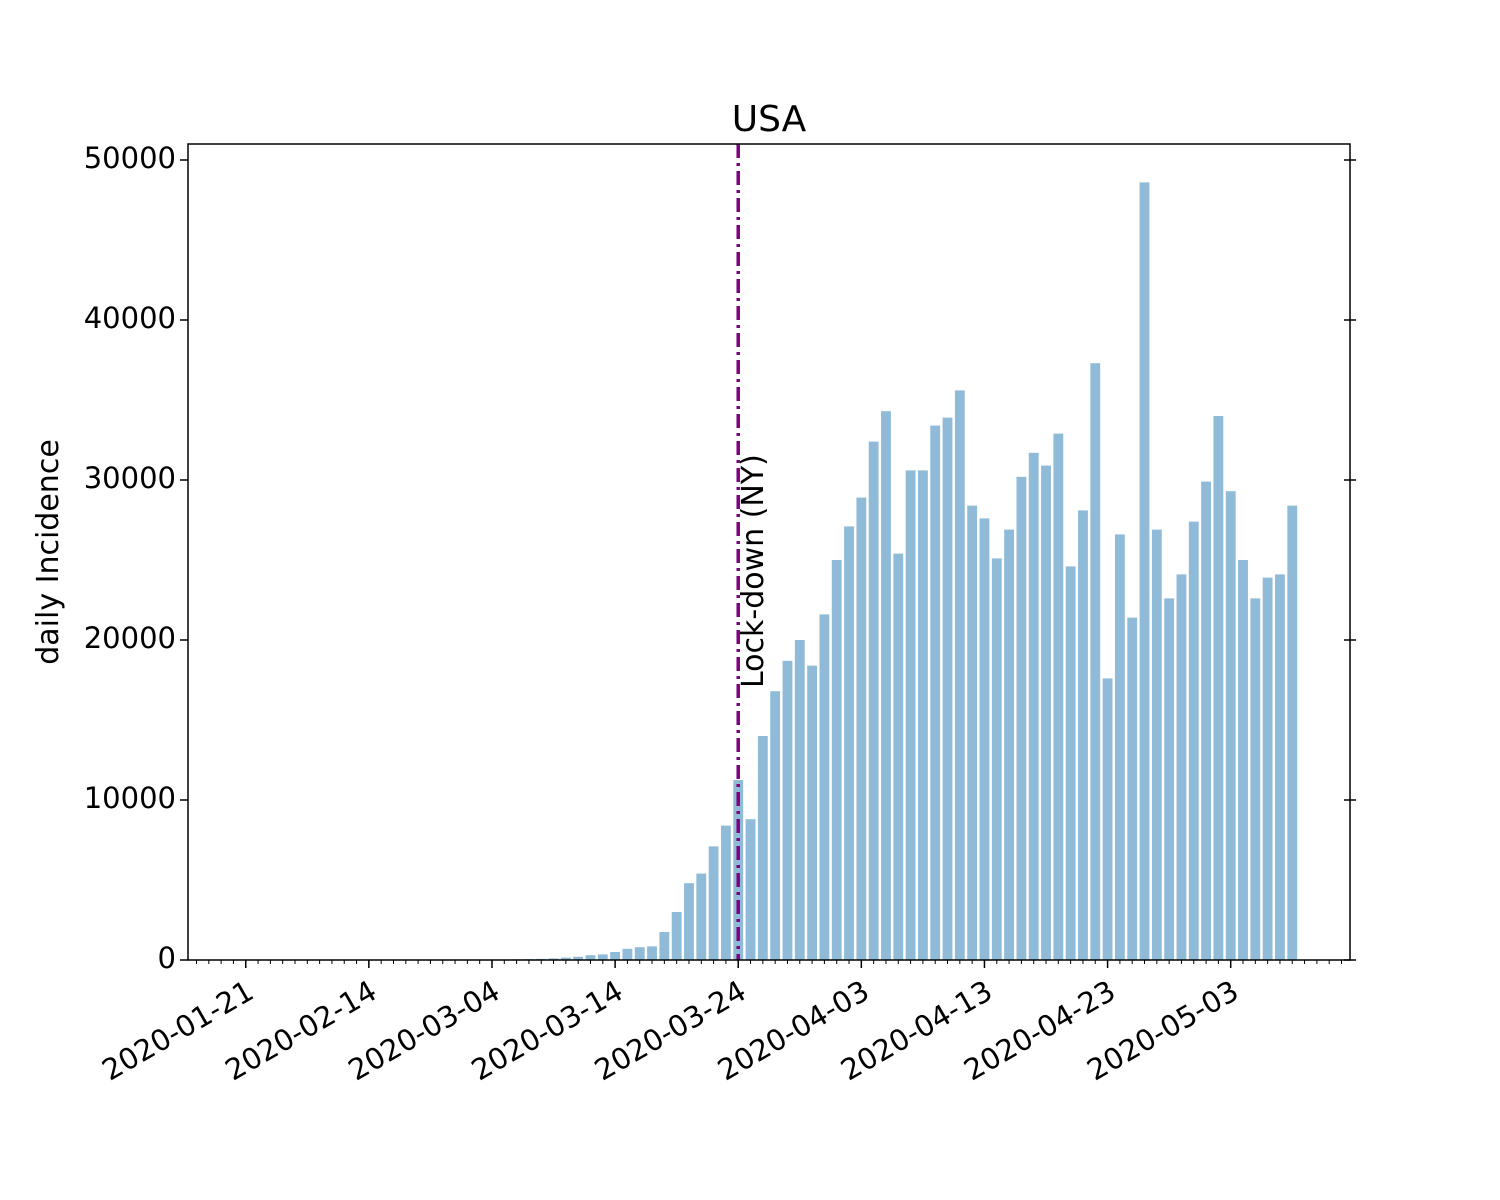 The height and width of the screenshot is (1200, 1500). Describe the element at coordinates (753, 571) in the screenshot. I see `vline-label: Lock-down (NY)` at that location.